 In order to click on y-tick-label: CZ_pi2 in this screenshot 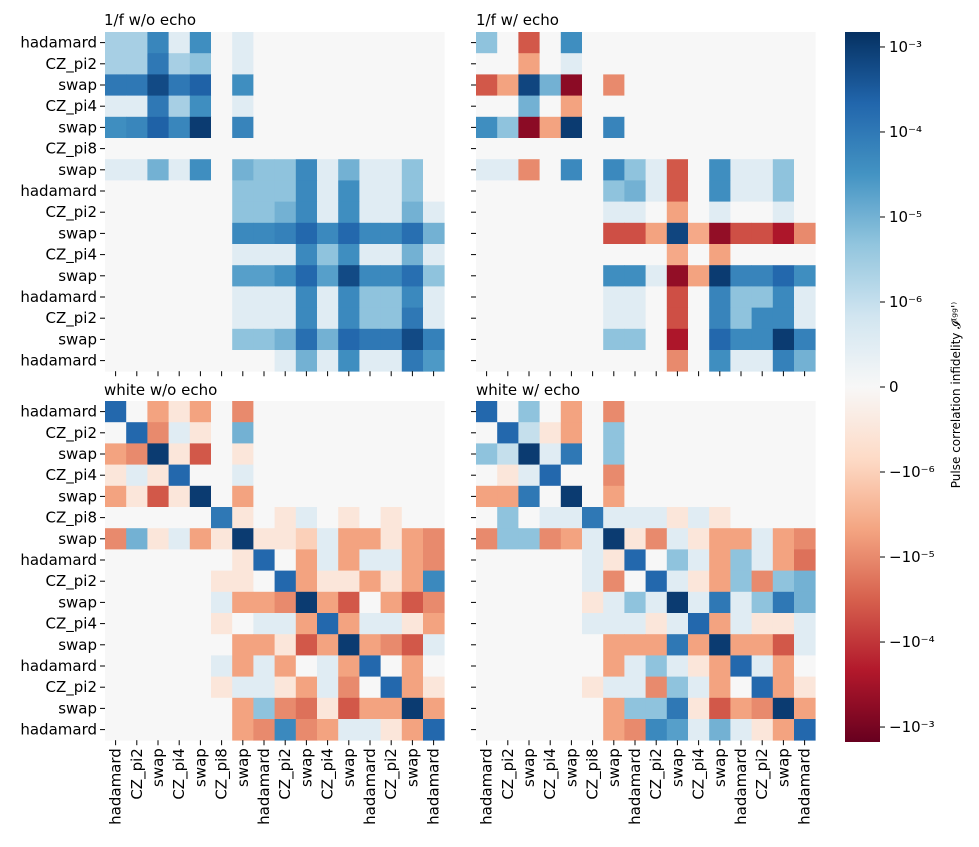, I will do `click(71, 433)`.